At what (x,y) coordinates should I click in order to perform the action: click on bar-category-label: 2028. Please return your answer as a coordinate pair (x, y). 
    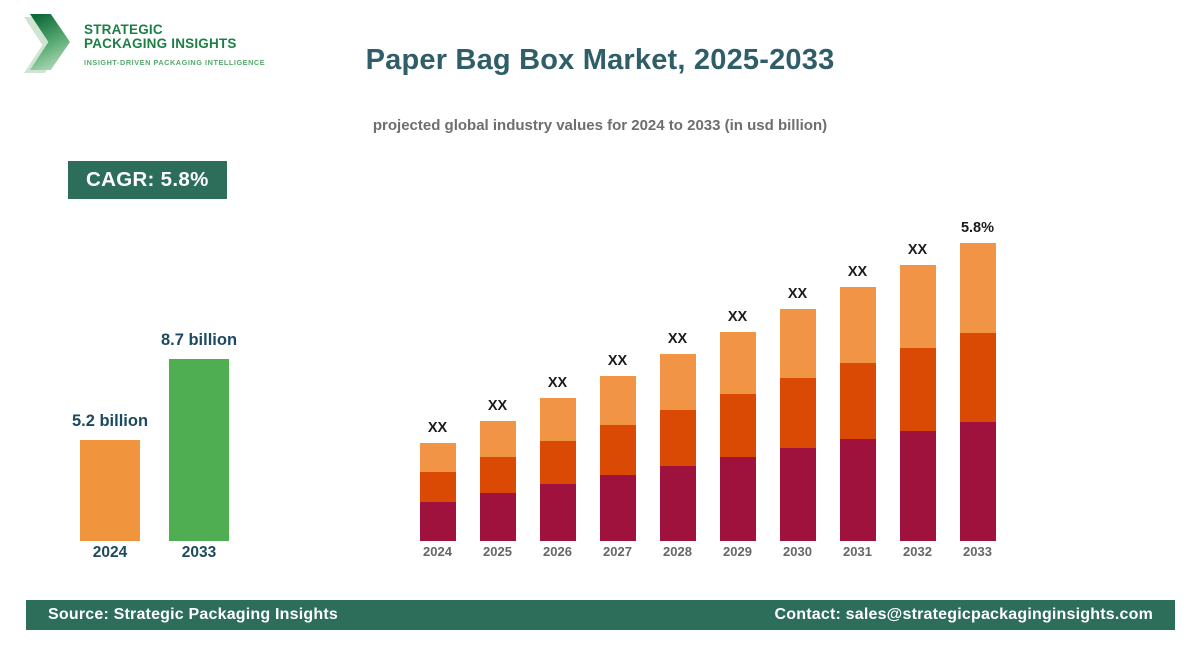
    Looking at the image, I should click on (677, 551).